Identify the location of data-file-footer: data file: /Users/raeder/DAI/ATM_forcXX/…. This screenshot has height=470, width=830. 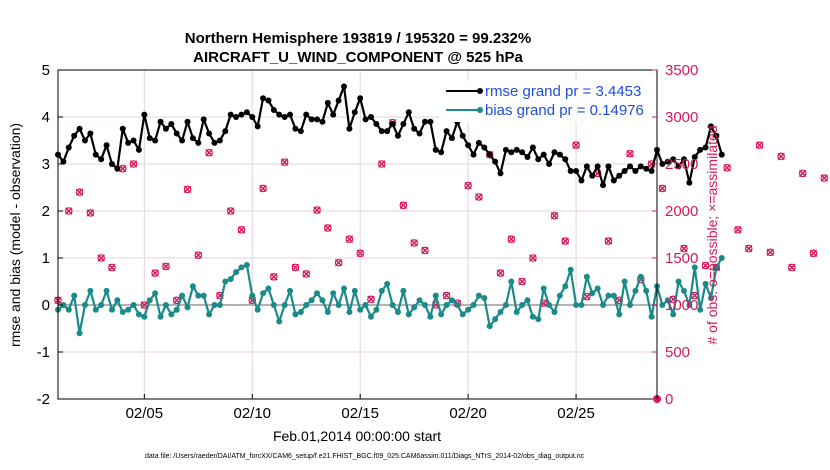
(365, 456).